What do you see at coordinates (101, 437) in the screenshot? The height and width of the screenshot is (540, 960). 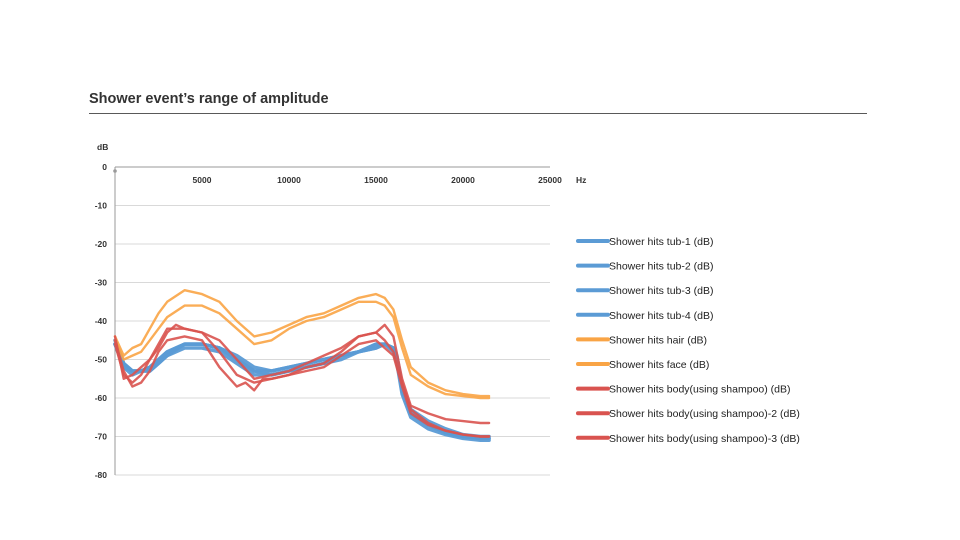 I see `y-tick-label: -70` at bounding box center [101, 437].